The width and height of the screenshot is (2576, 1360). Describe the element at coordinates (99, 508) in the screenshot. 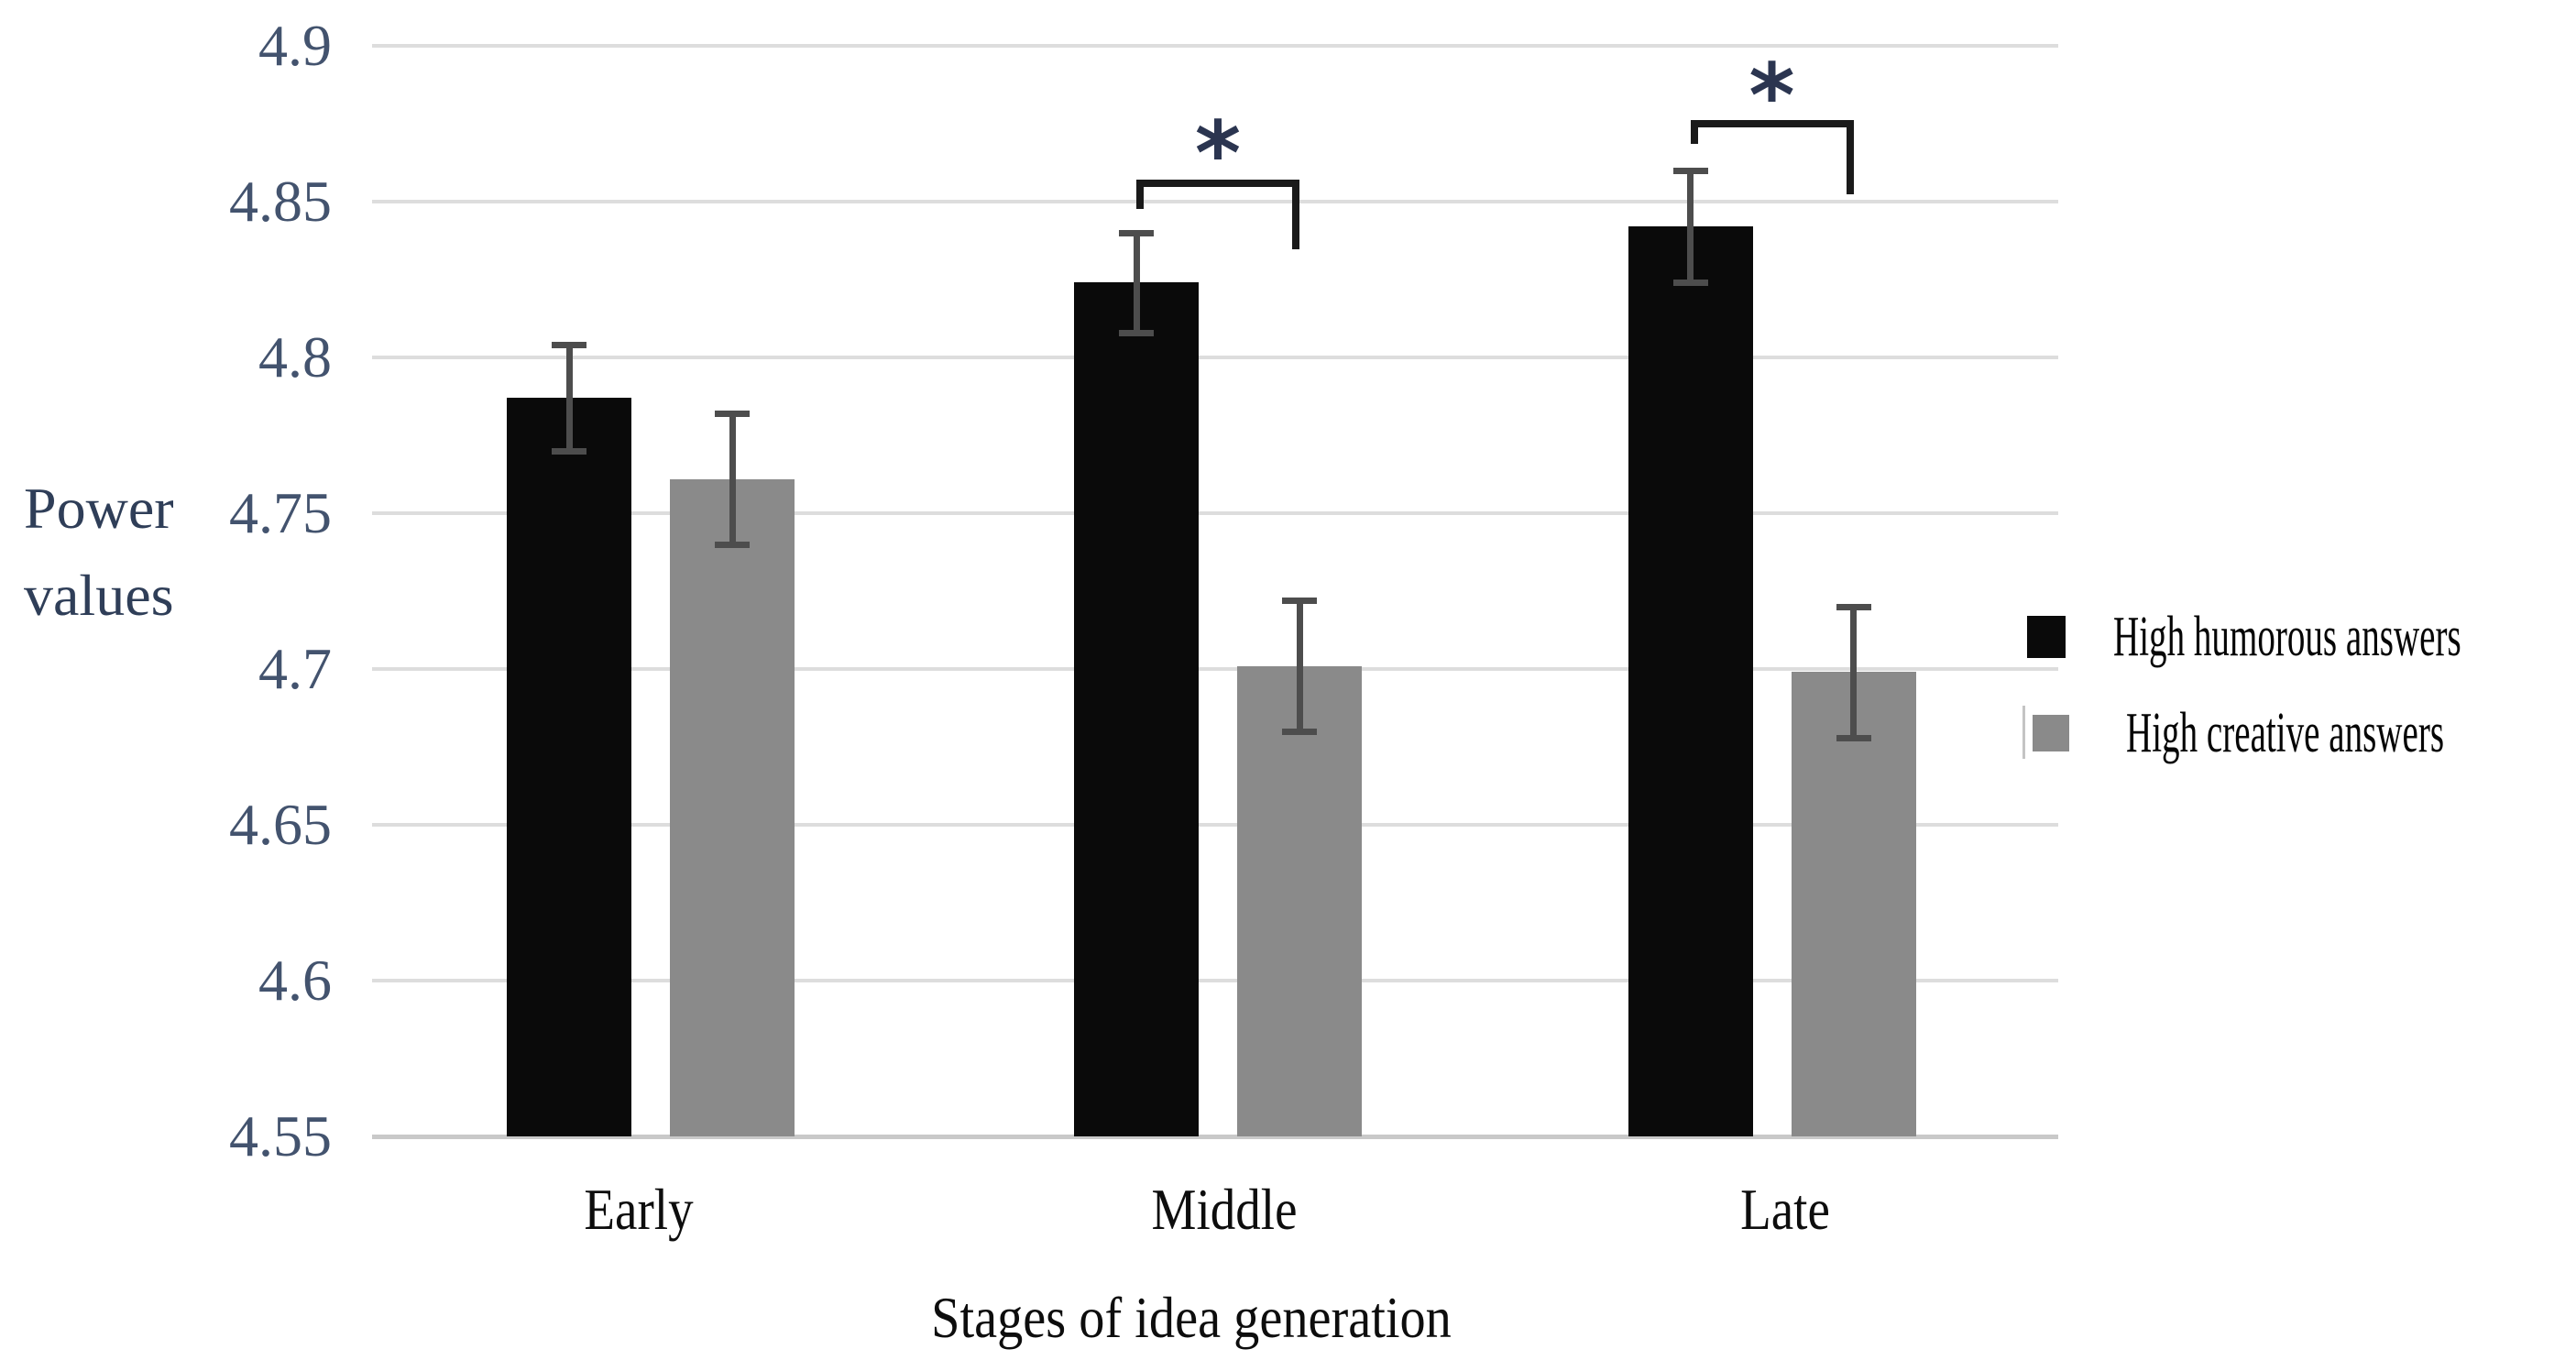

I see `y-axis-title-line1: Power` at that location.